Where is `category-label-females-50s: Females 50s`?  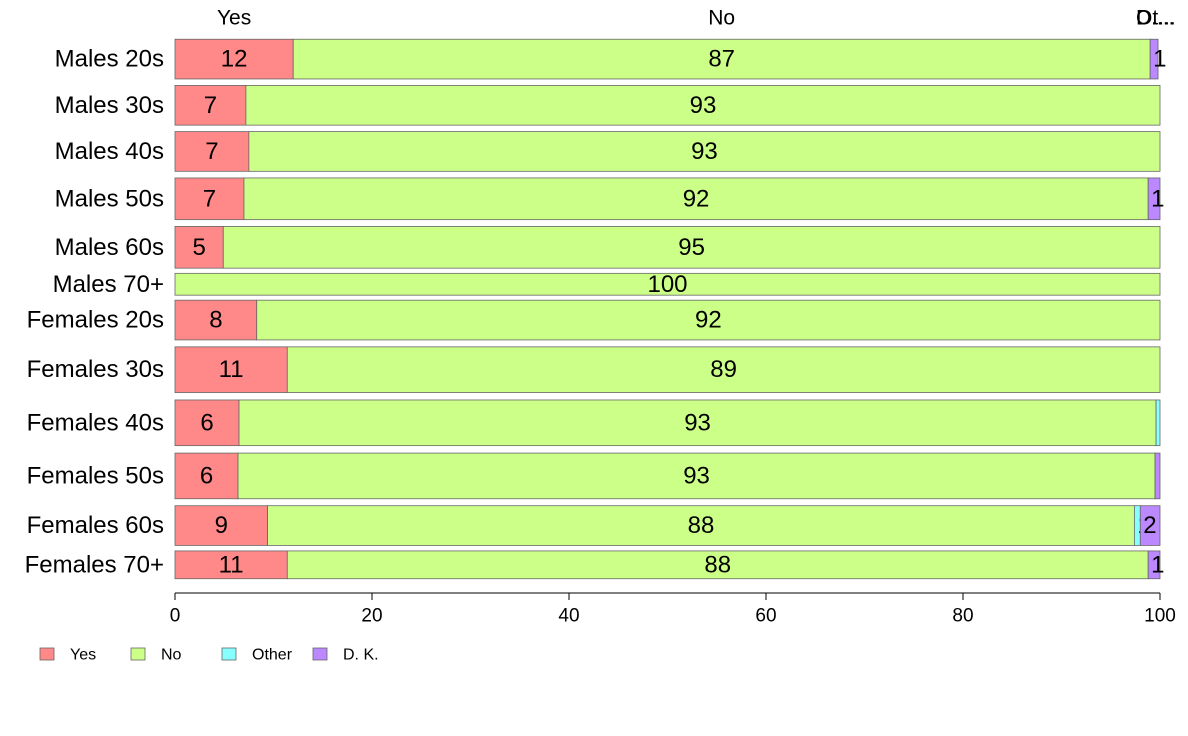
category-label-females-50s: Females 50s is located at coordinates (95, 475).